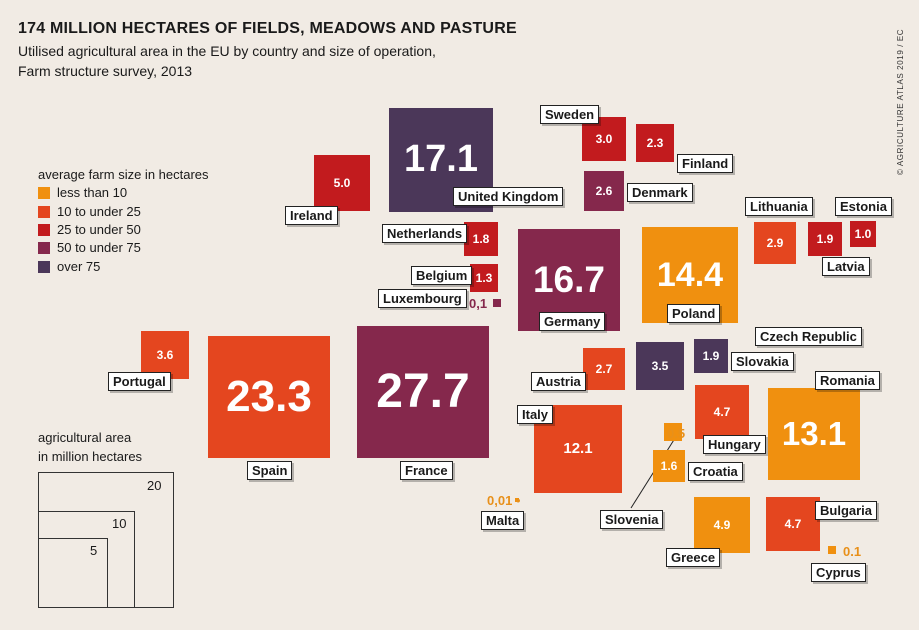 The height and width of the screenshot is (630, 919). I want to click on value-label-bulgaria: 4.7, so click(793, 523).